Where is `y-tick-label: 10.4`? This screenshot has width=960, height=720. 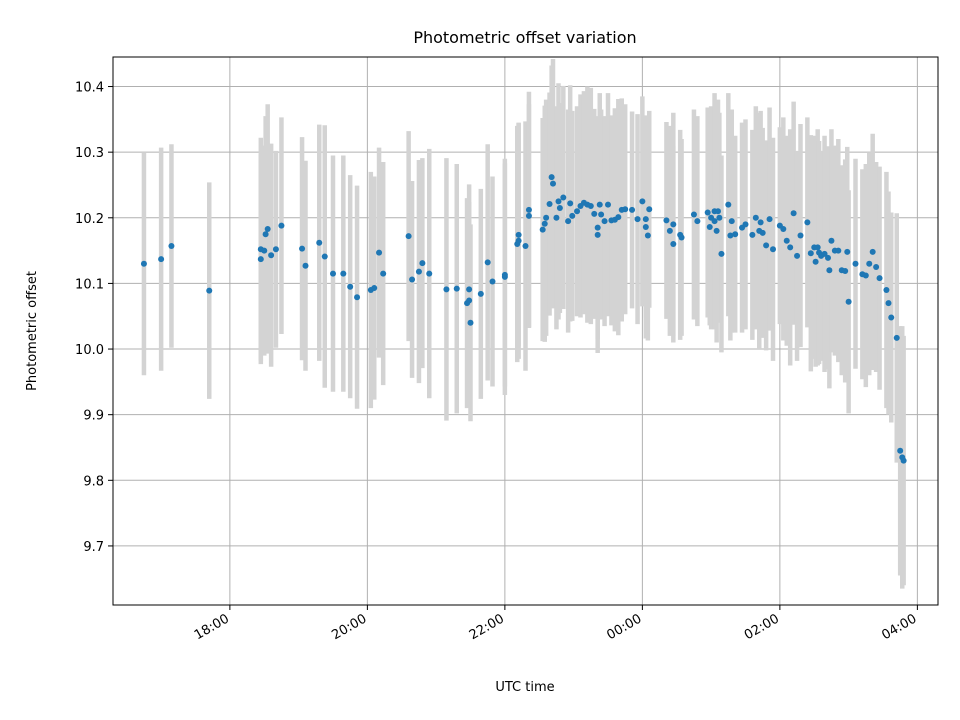 y-tick-label: 10.4 is located at coordinates (89, 88).